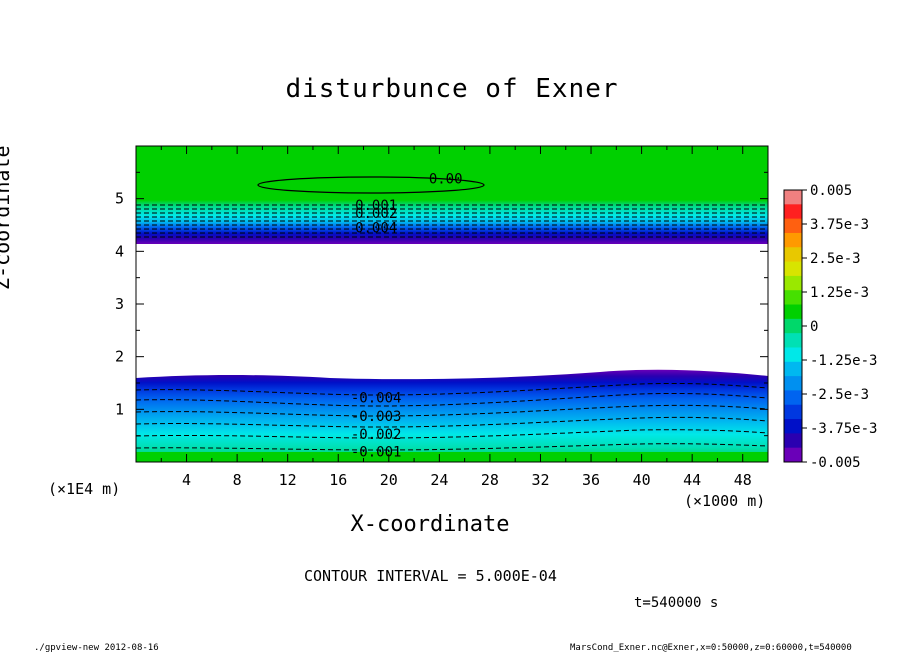 The height and width of the screenshot is (654, 904). I want to click on colorbar-tick-label: 1.25e-3, so click(839, 293).